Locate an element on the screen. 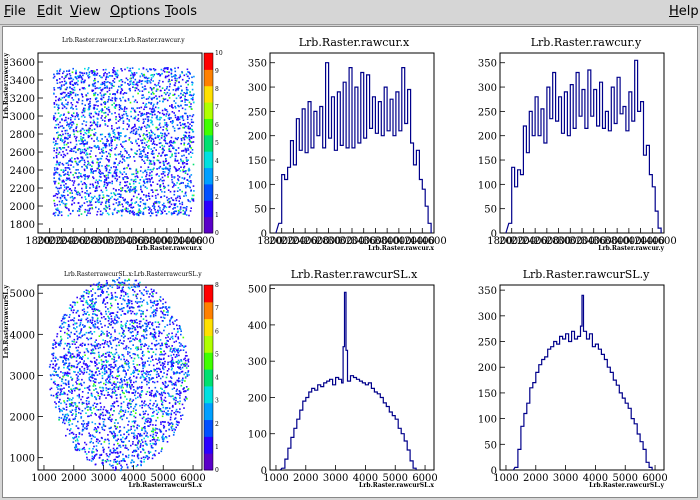  menu-edit: Edit is located at coordinates (50, 11).